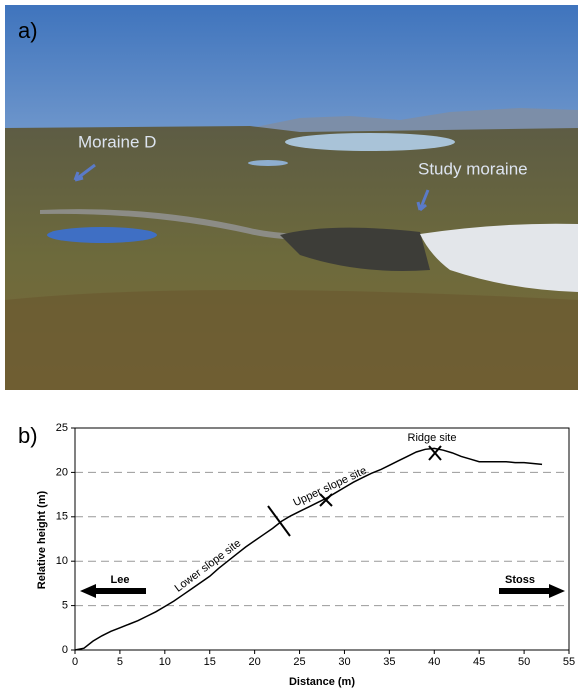 This screenshot has width=581, height=690. Describe the element at coordinates (165, 662) in the screenshot. I see `x-tick-label: 10` at that location.